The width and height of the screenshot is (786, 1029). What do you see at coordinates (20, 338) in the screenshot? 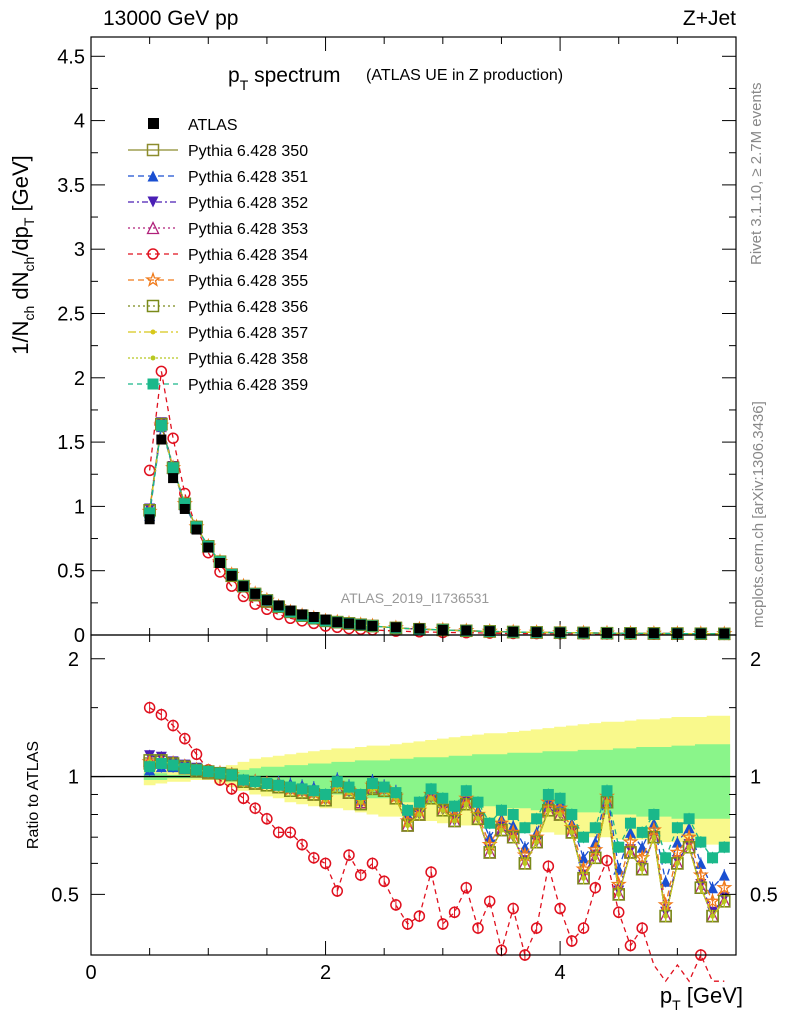
I see `main-ylabel-a: 1/N` at bounding box center [20, 338].